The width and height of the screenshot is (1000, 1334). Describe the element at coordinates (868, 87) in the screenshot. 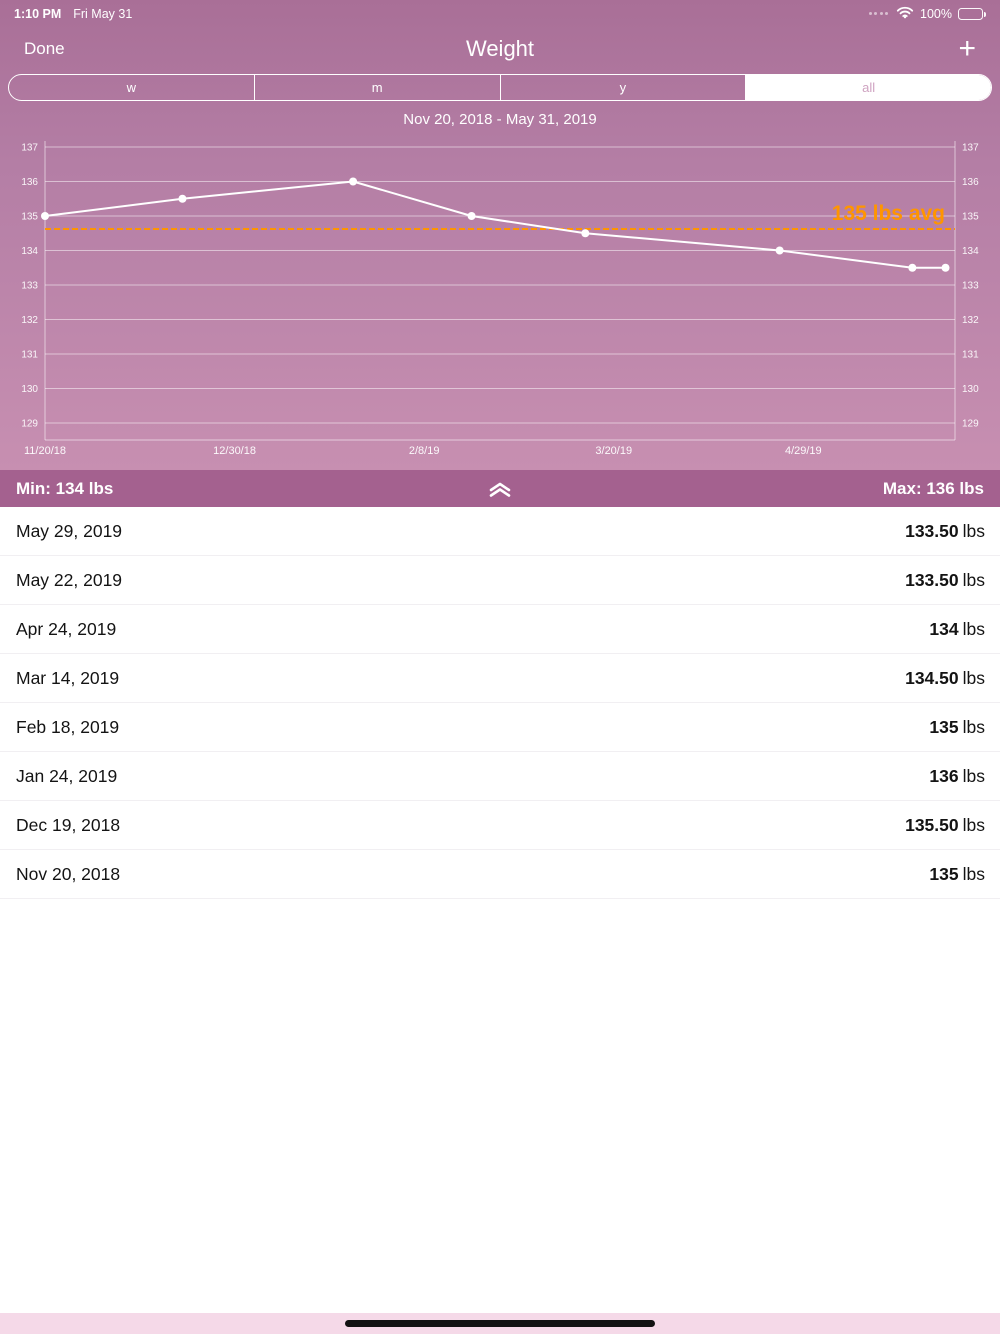

I see `segment-all: all` at that location.